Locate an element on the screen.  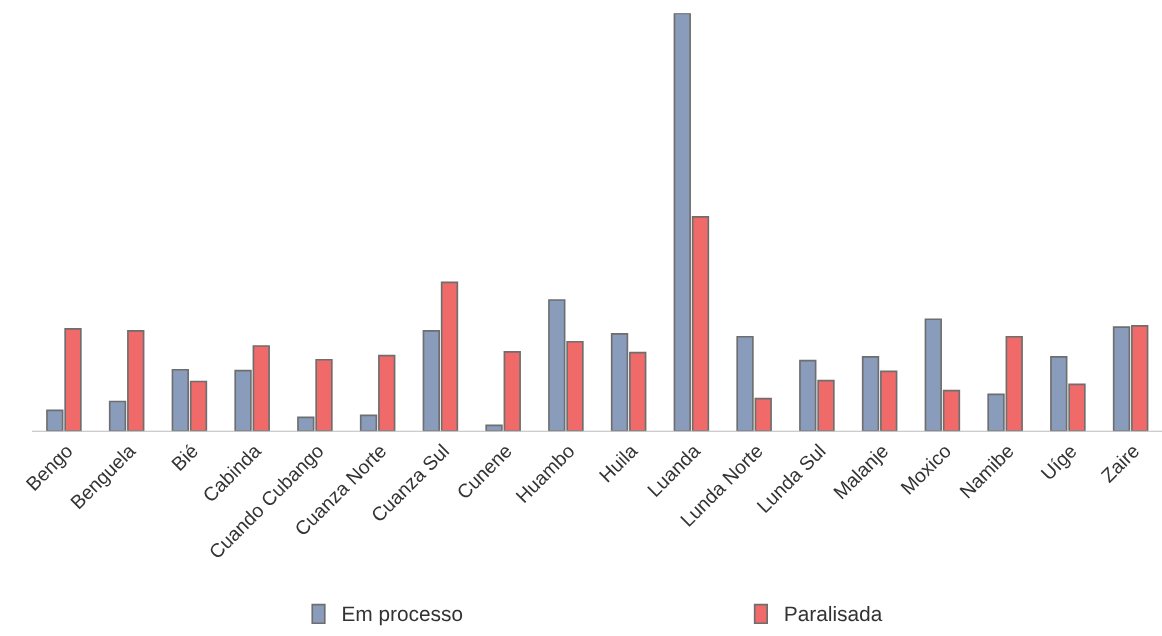
legend-label: Em processo is located at coordinates (403, 616).